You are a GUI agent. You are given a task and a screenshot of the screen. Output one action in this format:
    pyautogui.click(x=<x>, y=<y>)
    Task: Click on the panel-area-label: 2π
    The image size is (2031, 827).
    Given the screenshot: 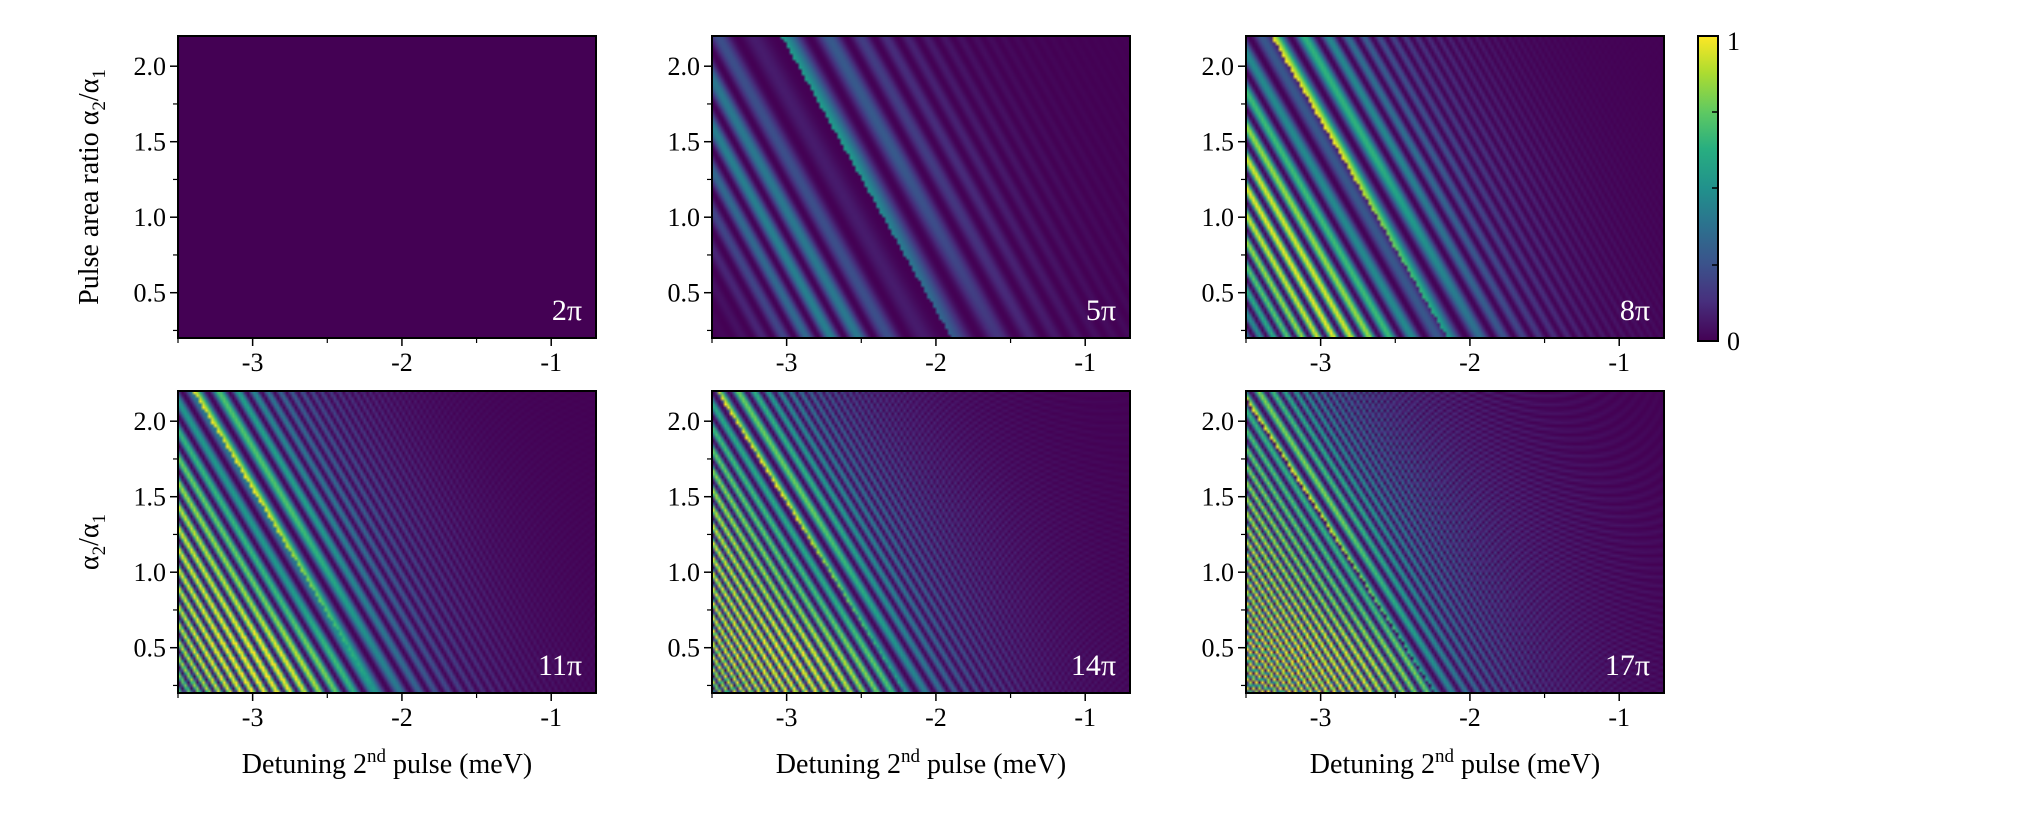 What is the action you would take?
    pyautogui.click(x=567, y=310)
    